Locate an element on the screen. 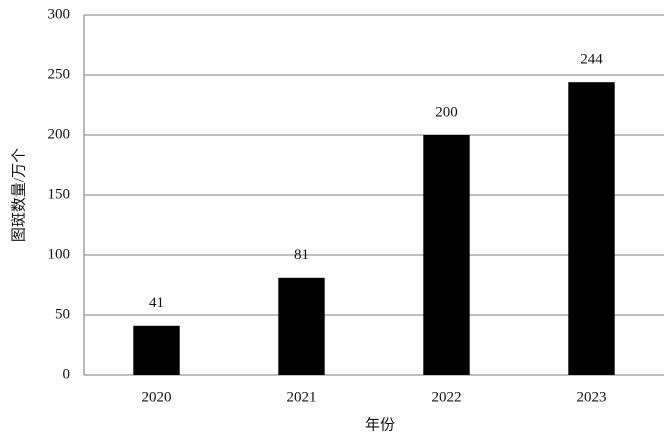 This screenshot has height=435, width=672. x-axis-label: 年份 is located at coordinates (380, 424).